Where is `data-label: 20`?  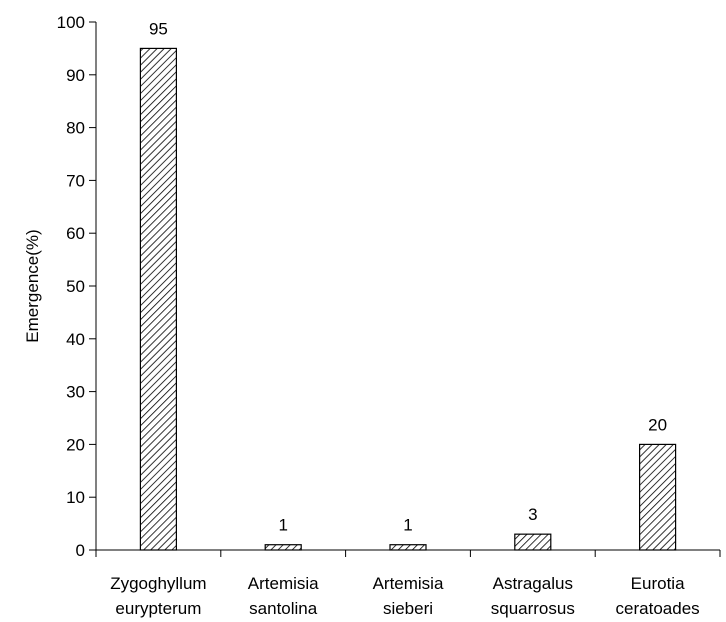
data-label: 20 is located at coordinates (657, 424).